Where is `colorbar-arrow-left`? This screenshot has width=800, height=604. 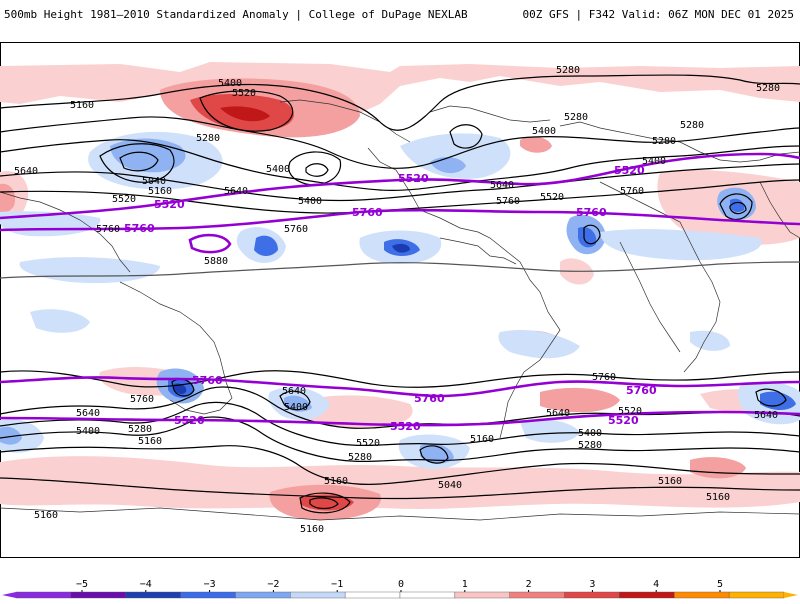
colorbar-arrow-left is located at coordinates (9, 595).